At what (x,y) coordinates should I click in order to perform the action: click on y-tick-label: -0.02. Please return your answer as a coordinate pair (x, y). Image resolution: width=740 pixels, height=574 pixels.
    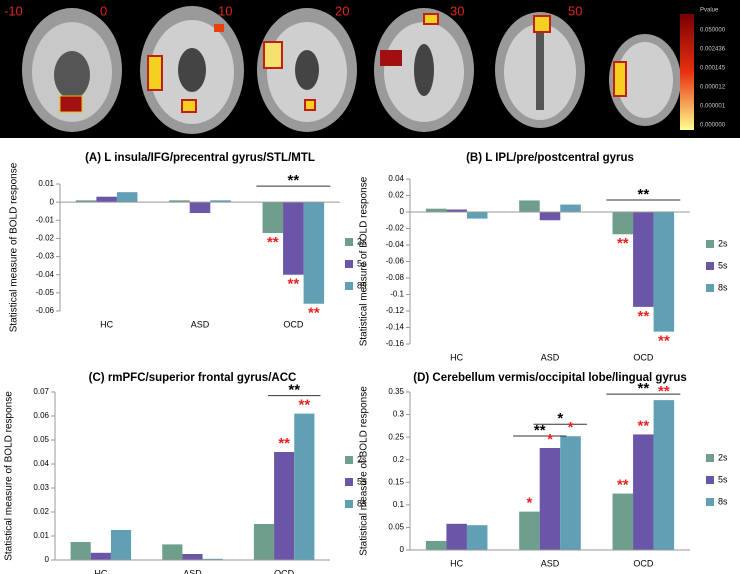
    Looking at the image, I should click on (45, 238).